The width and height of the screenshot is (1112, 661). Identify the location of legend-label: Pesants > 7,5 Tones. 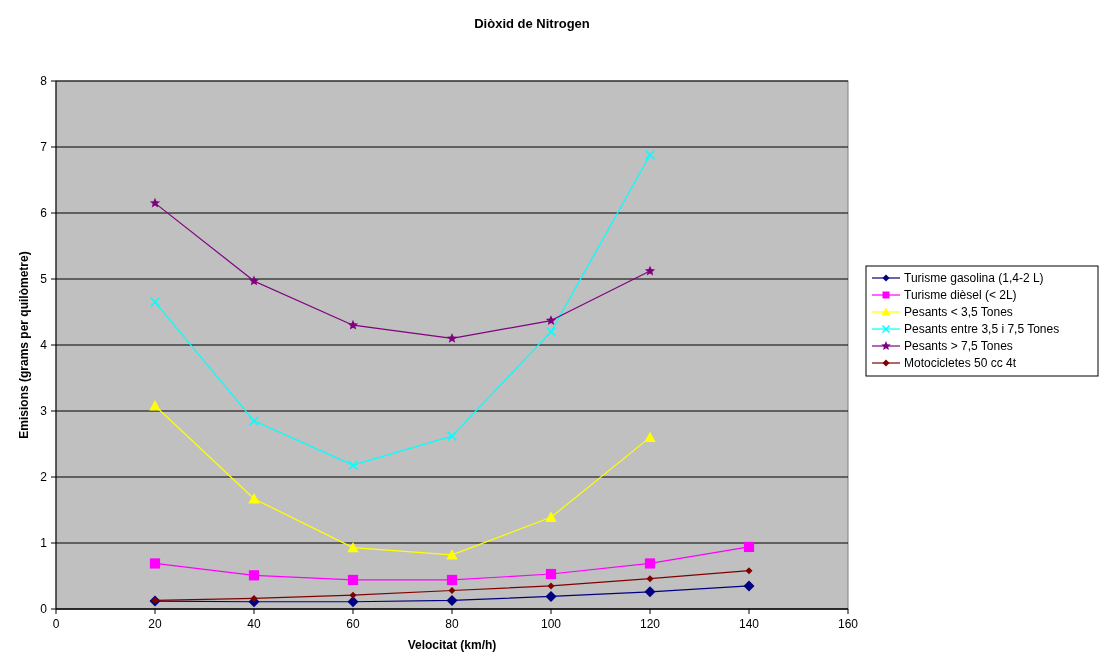
(958, 346).